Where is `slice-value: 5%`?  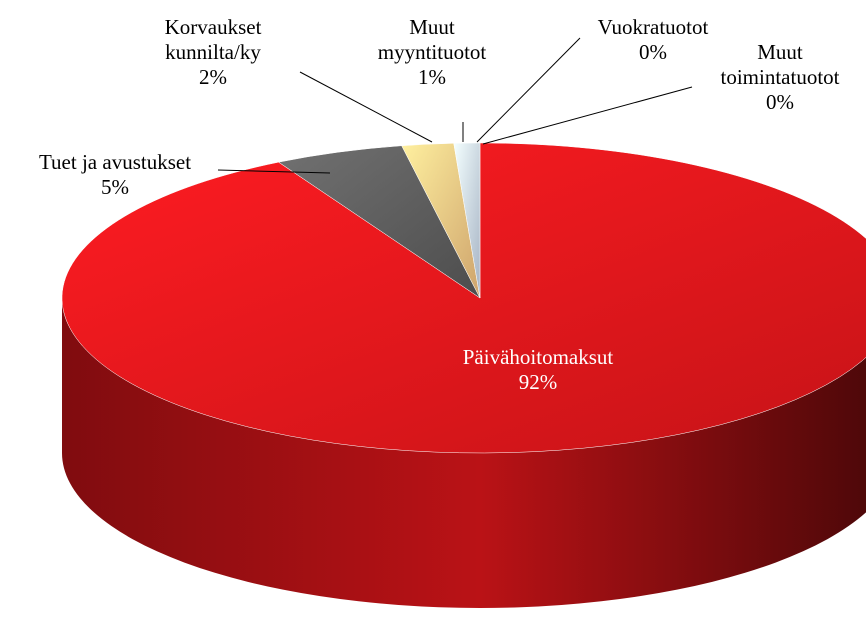 slice-value: 5% is located at coordinates (115, 187).